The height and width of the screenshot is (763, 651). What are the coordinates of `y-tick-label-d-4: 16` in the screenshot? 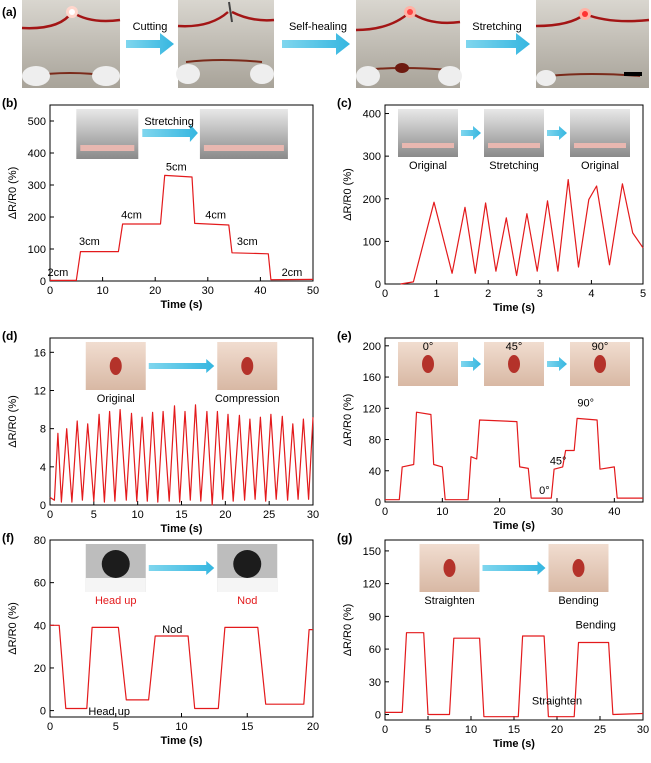 It's located at (40, 353).